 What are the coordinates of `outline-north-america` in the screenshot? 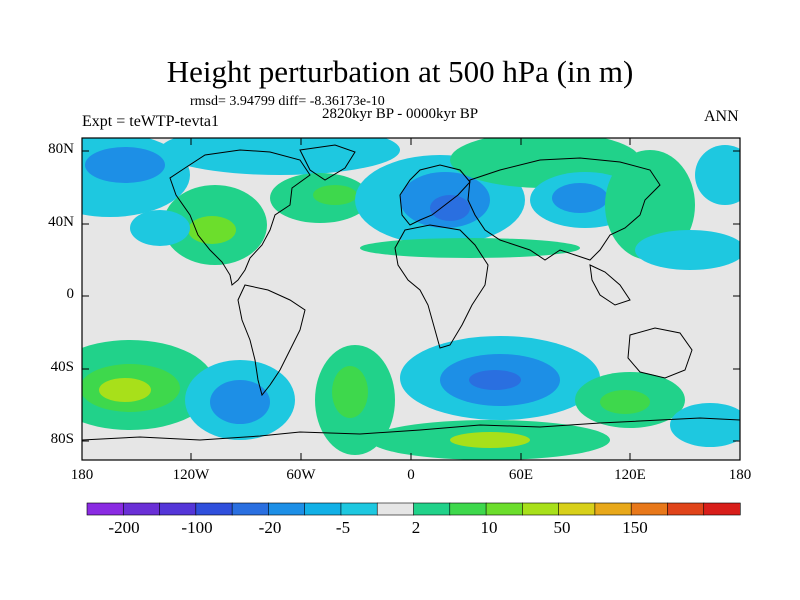 It's located at (240, 217).